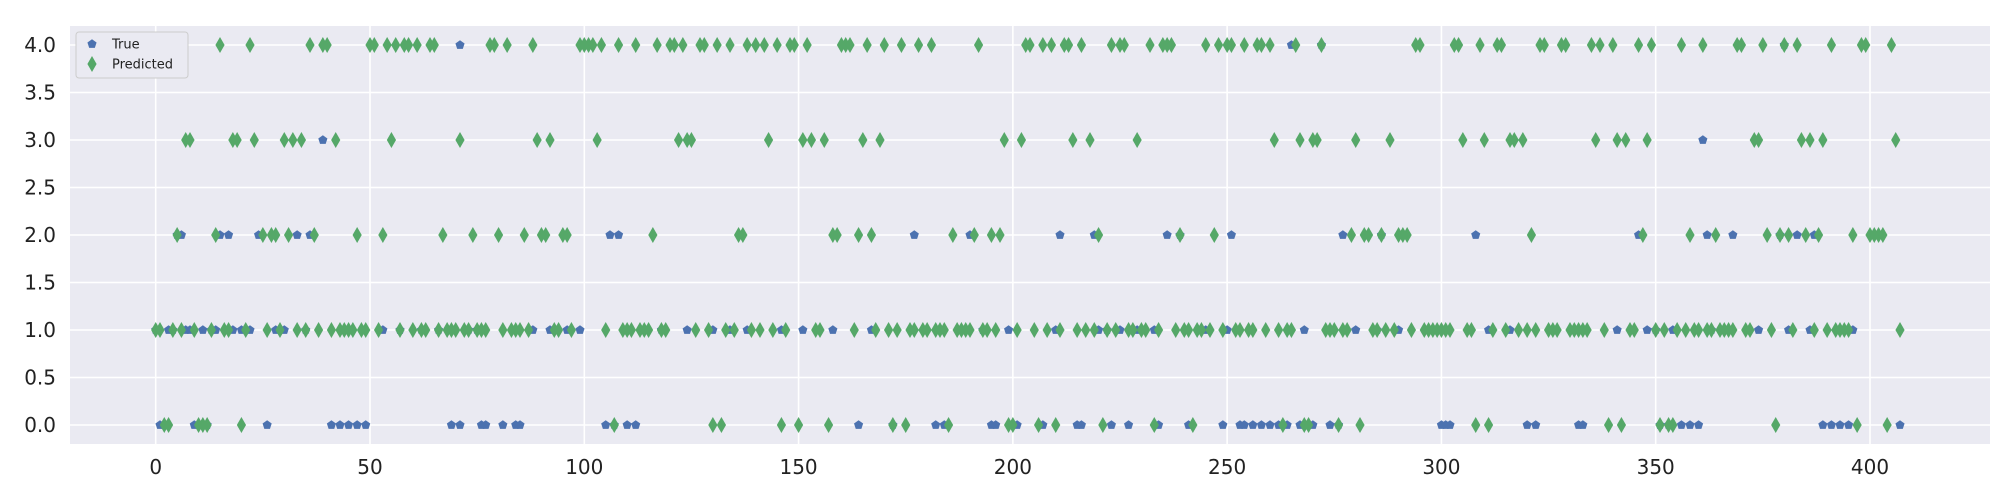  Describe the element at coordinates (132, 55) in the screenshot. I see `legend: True Predicted` at that location.